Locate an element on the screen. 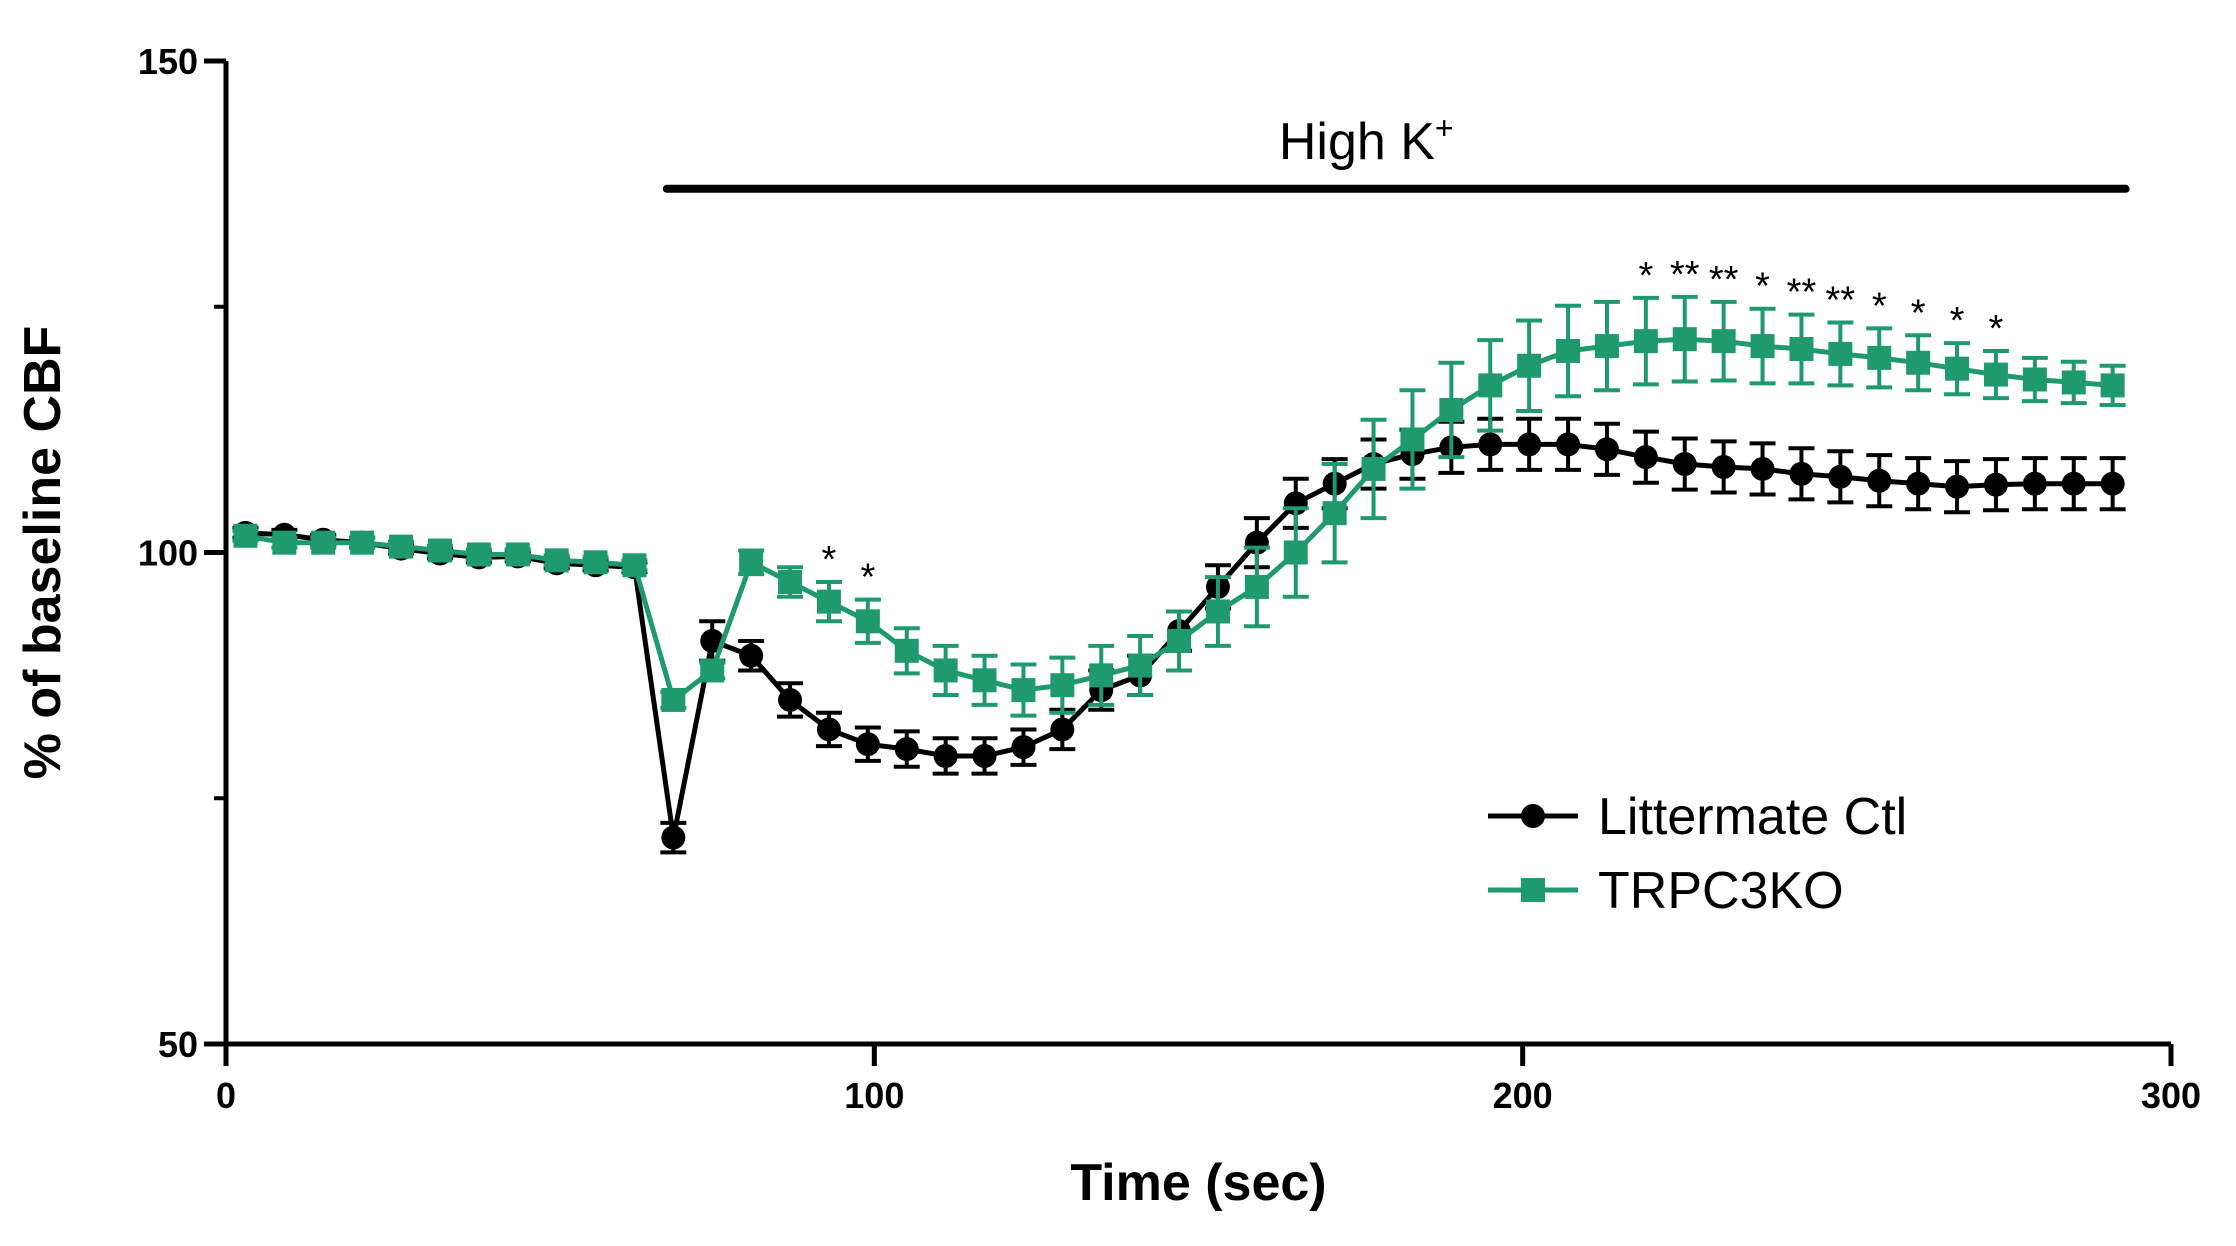  high-k-label: High K+ is located at coordinates (1366, 140).